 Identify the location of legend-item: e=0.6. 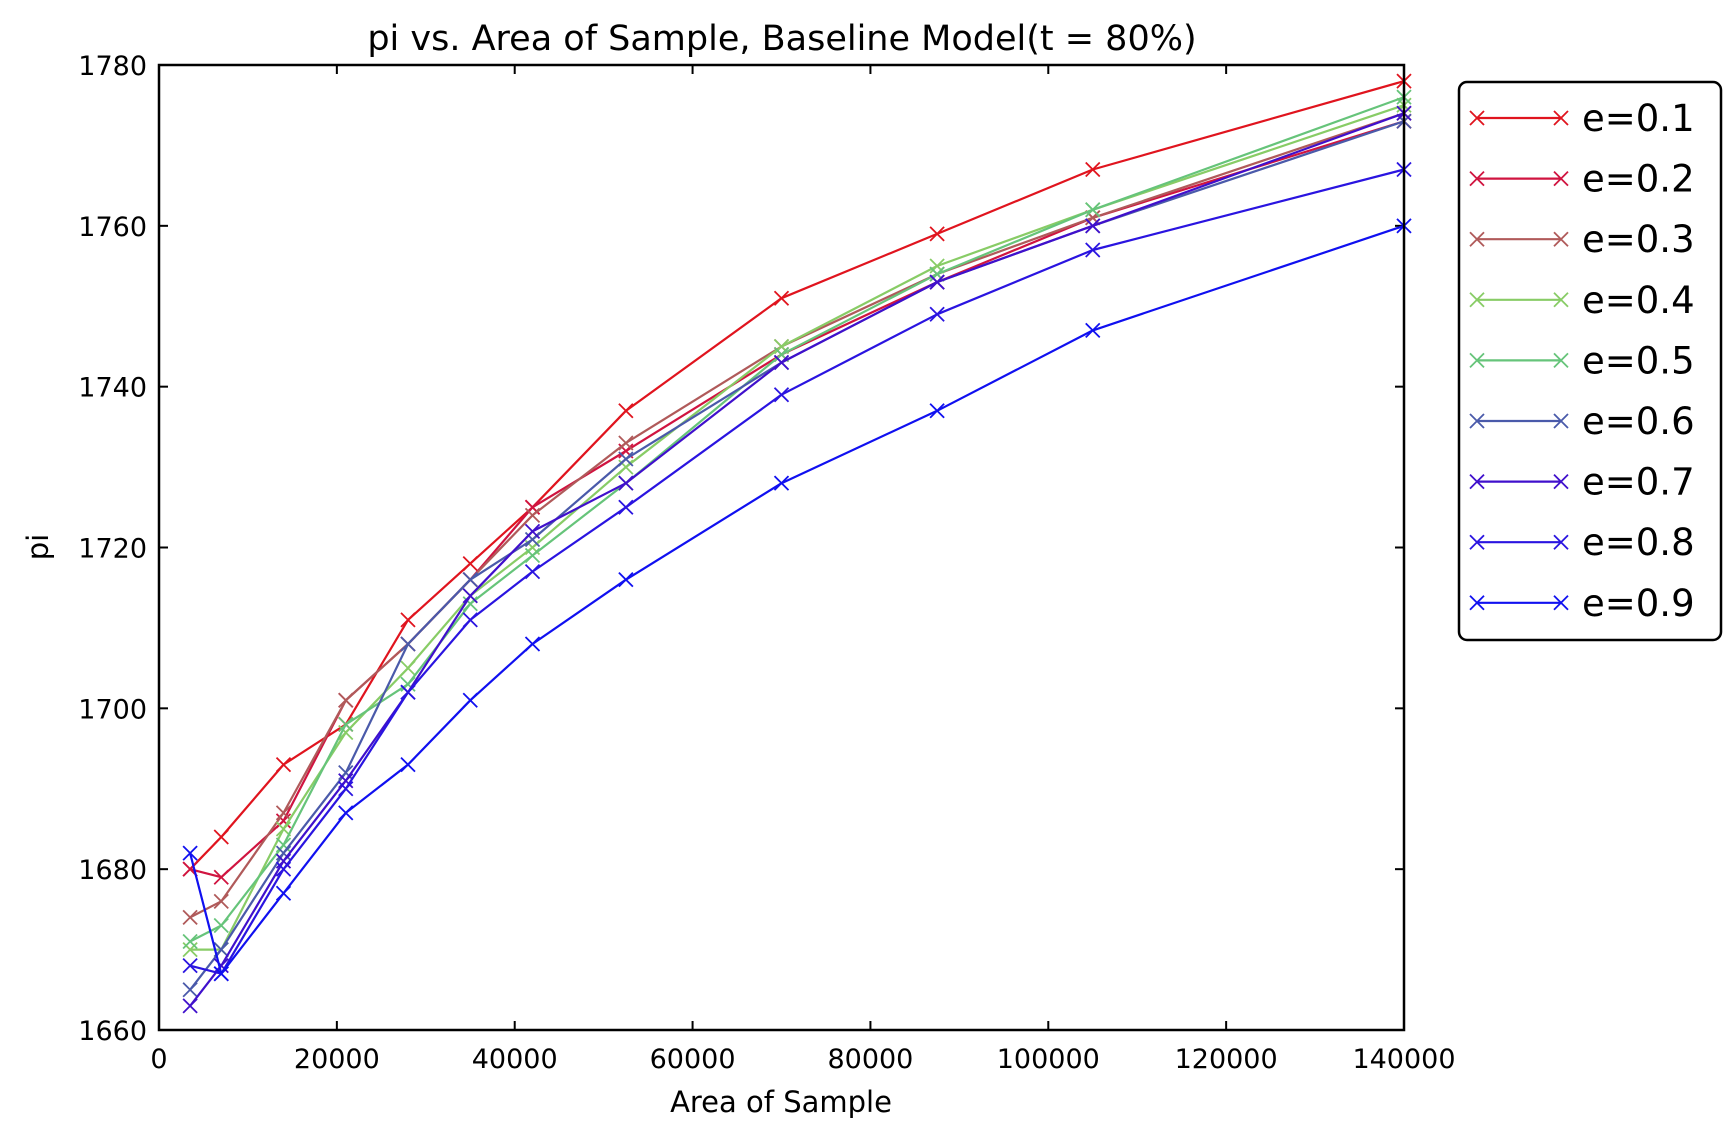
(1582, 421).